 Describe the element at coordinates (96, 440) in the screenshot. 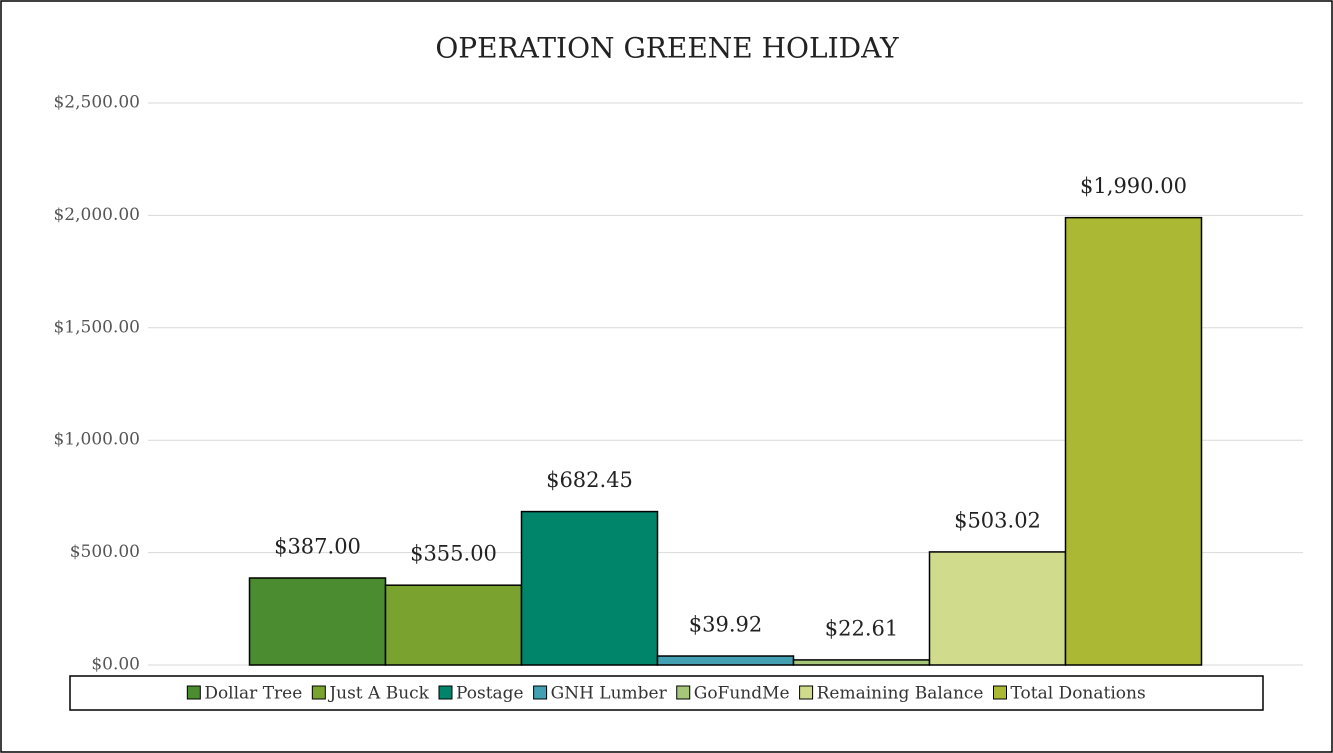

I see `y-tick-label: $1,000.00` at that location.